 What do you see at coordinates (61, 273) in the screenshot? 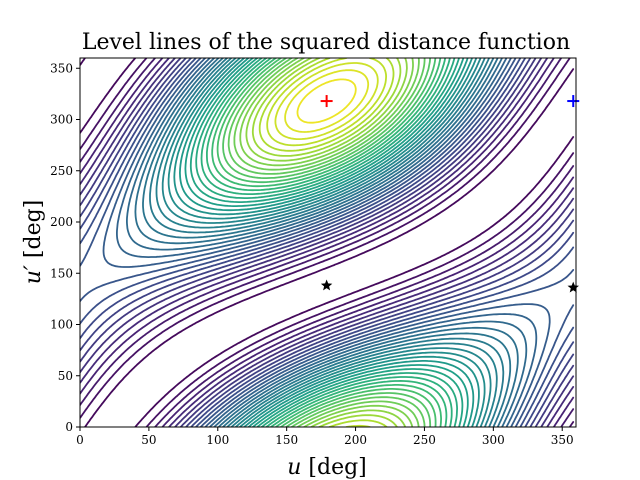
I see `y-tick-label: 150` at bounding box center [61, 273].